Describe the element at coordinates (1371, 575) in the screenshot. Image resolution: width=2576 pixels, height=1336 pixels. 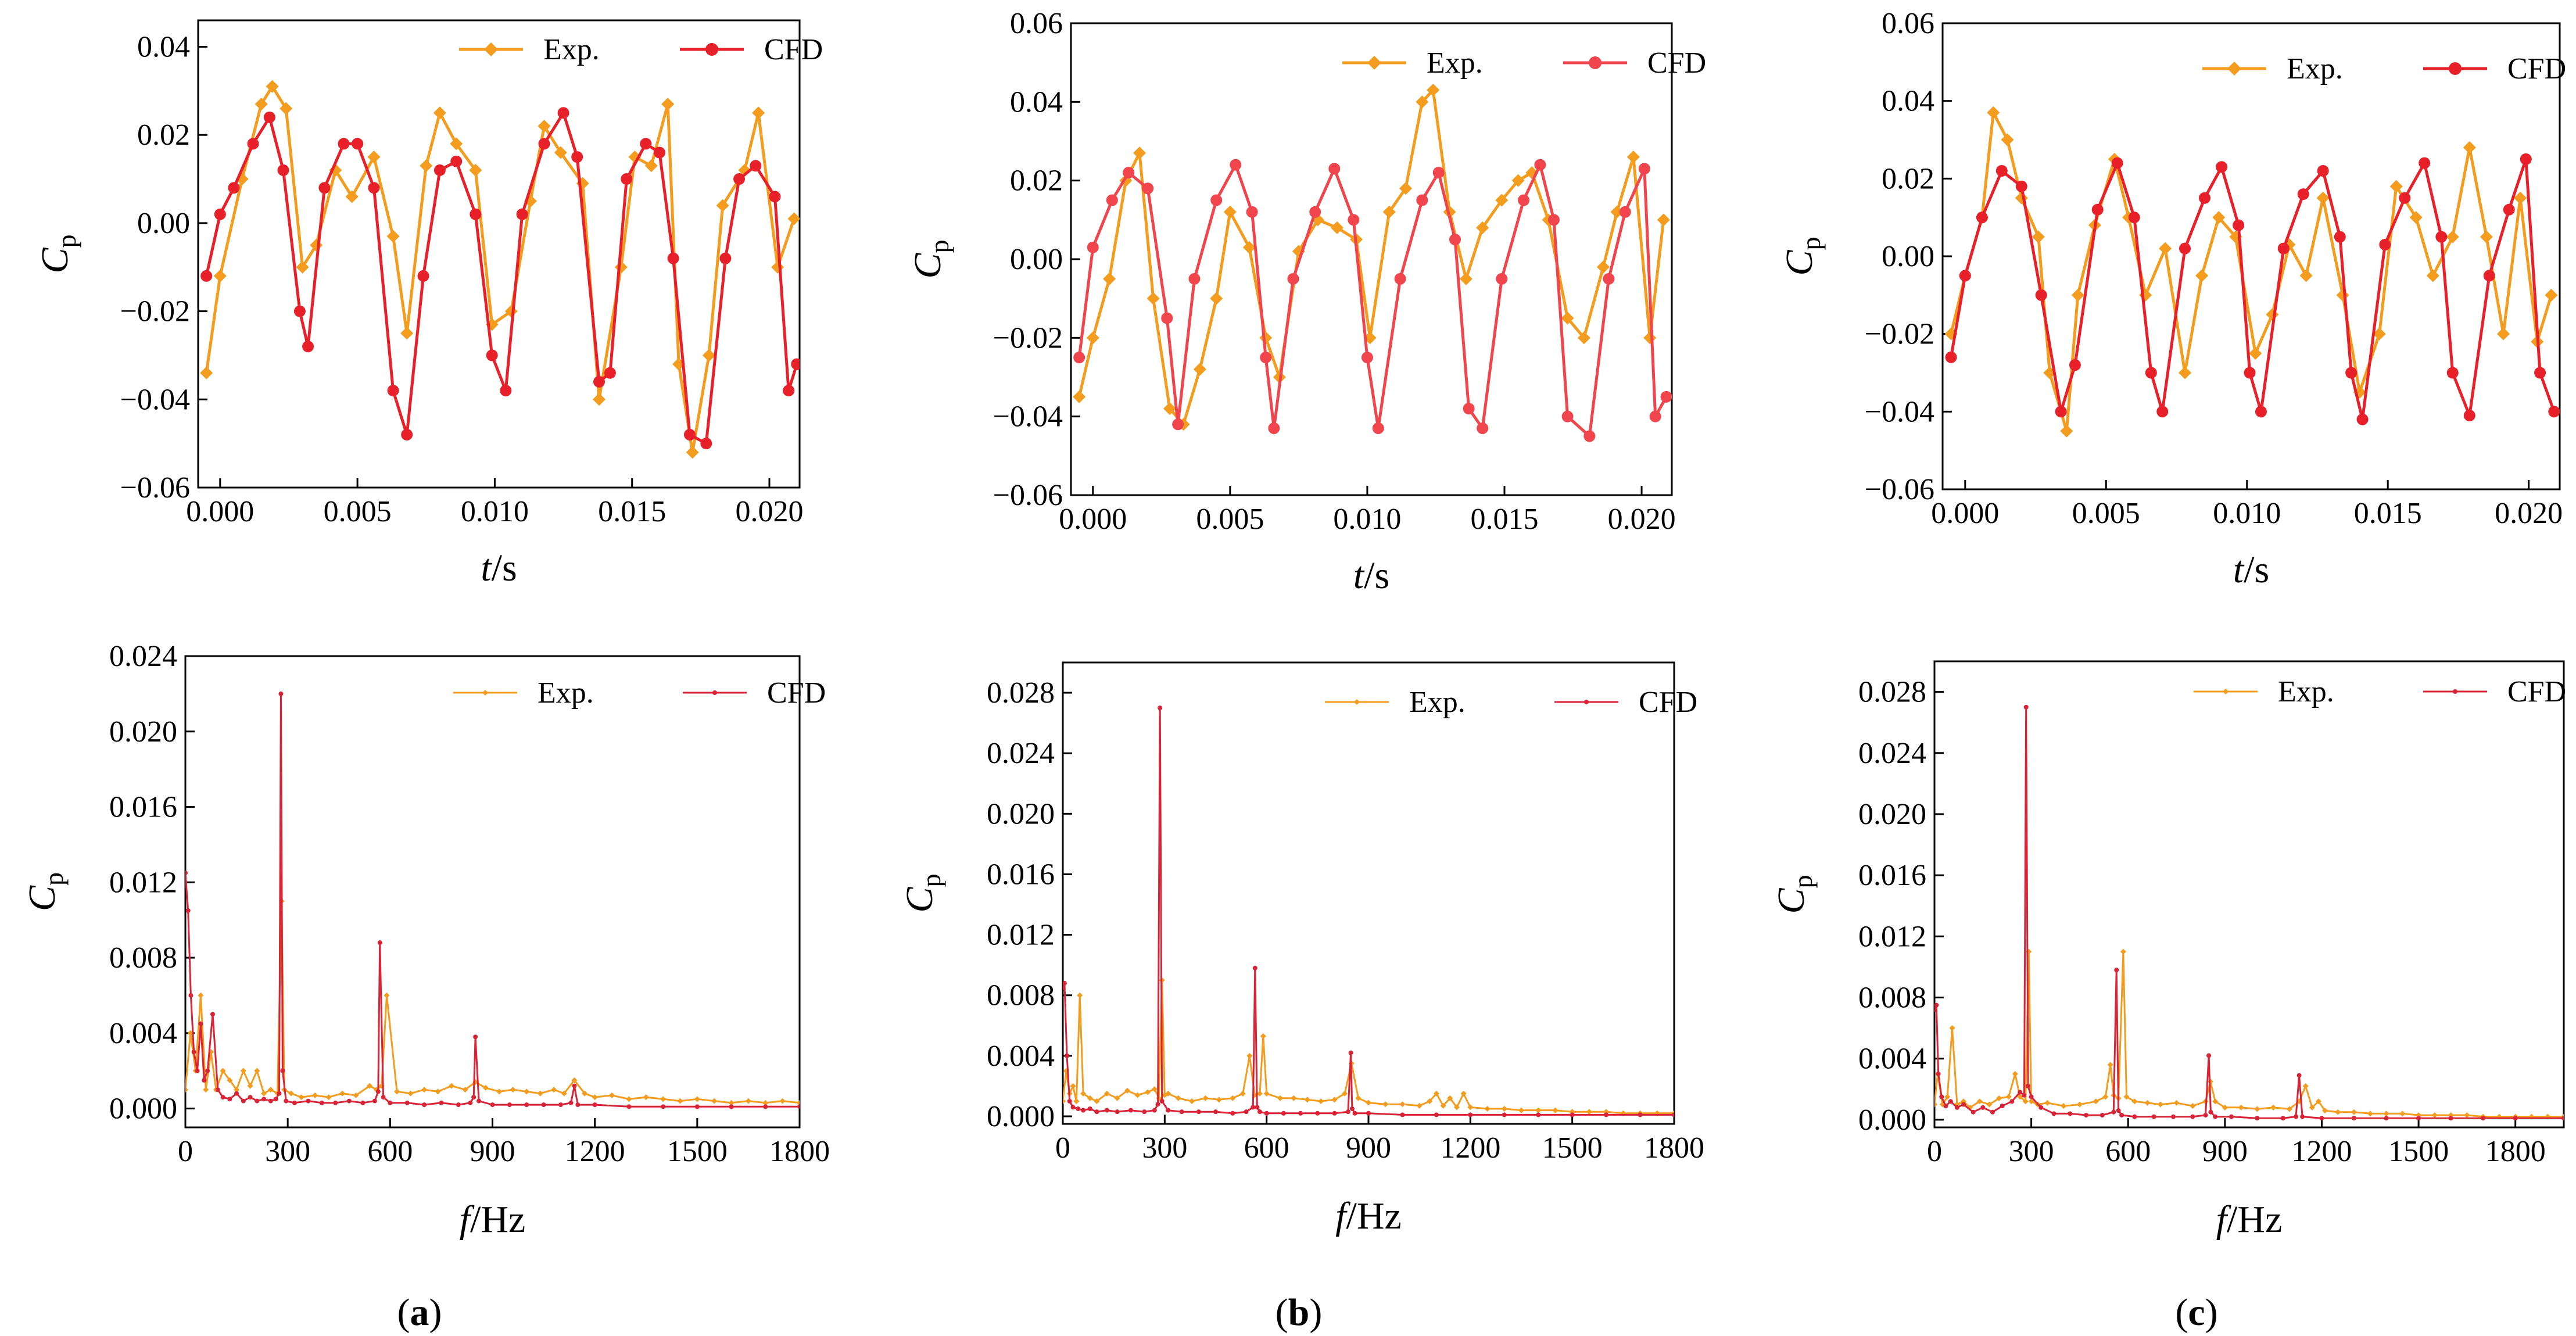
I see `x-axis-label: t/s` at that location.